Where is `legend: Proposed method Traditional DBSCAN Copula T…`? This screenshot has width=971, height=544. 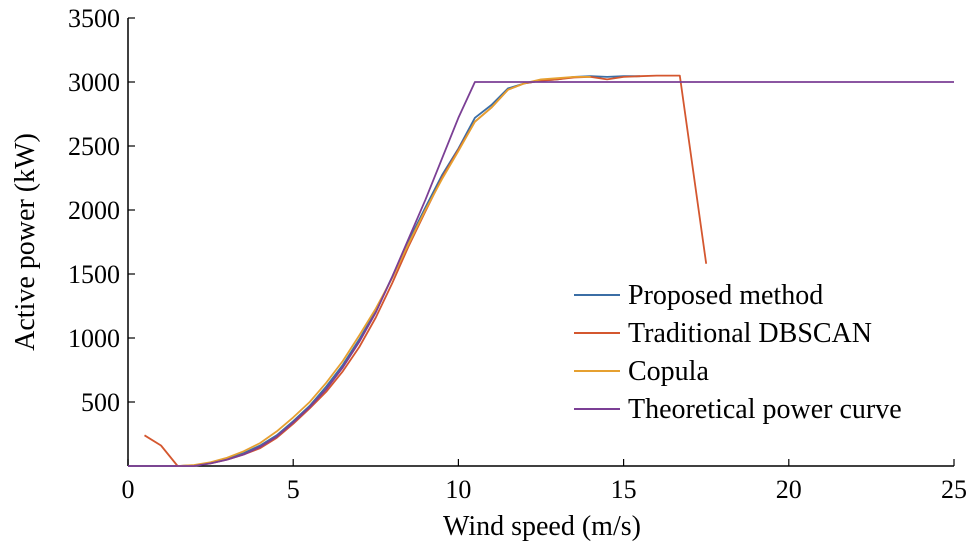
legend: Proposed method Traditional DBSCAN Copula T… is located at coordinates (738, 352).